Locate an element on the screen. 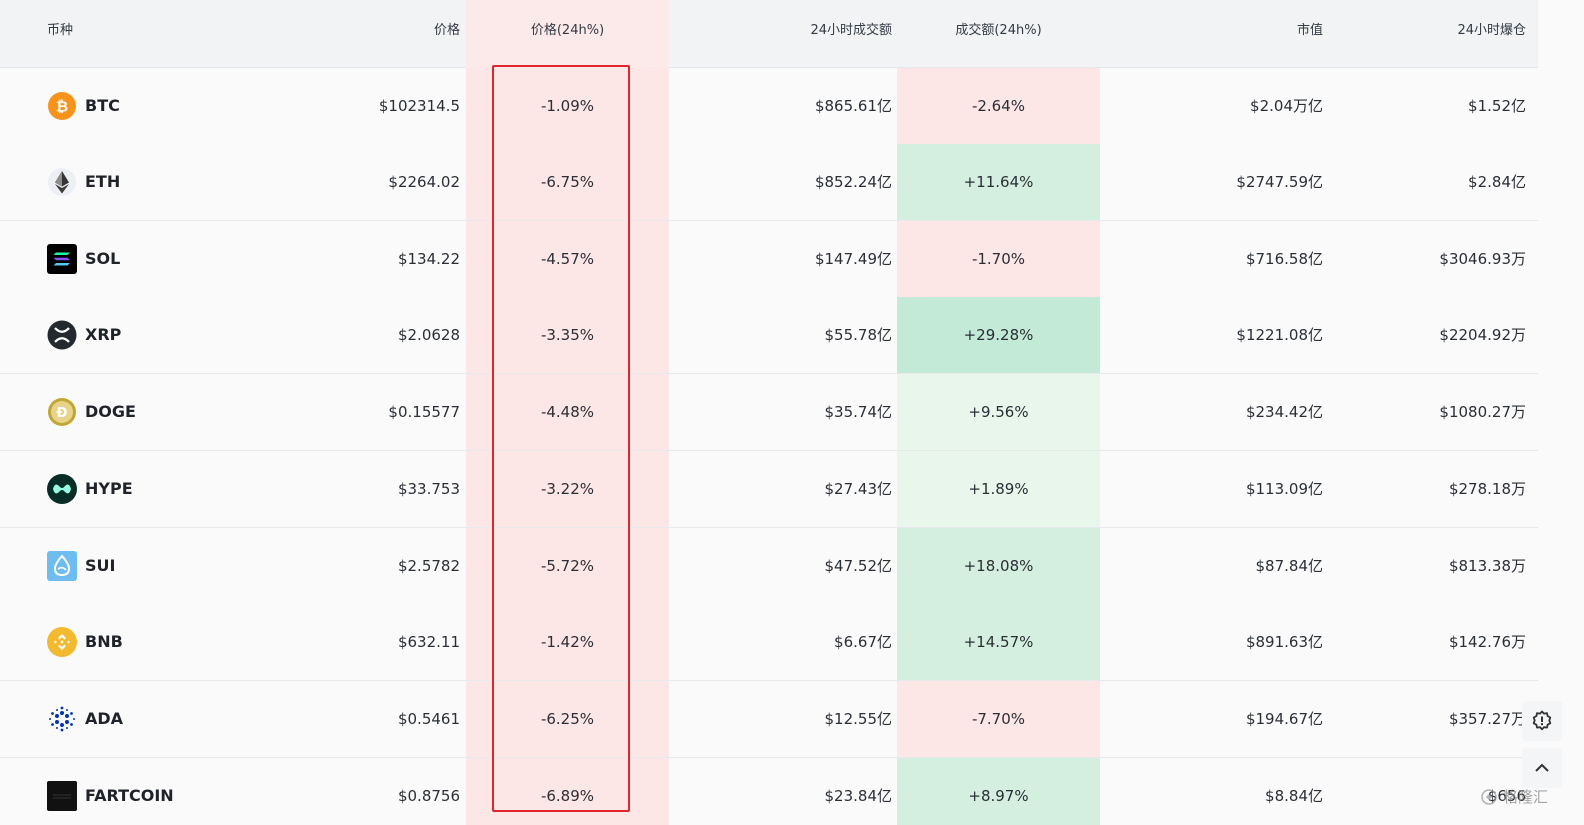 This screenshot has width=1584, height=825. coin-cell: ADA is located at coordinates (85, 719).